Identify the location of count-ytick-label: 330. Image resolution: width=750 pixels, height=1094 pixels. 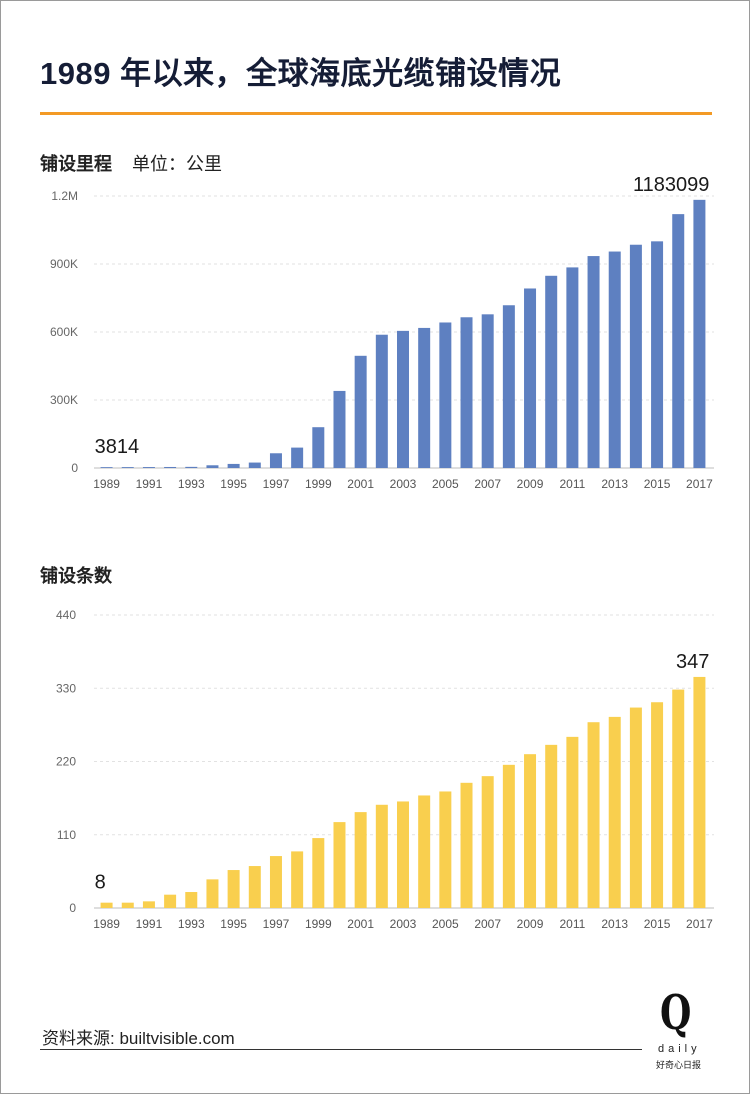
(66, 688).